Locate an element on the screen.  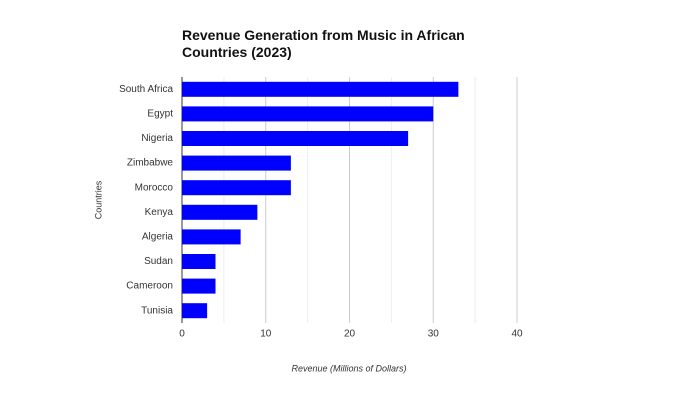
y-tick-label: Algeria is located at coordinates (158, 237).